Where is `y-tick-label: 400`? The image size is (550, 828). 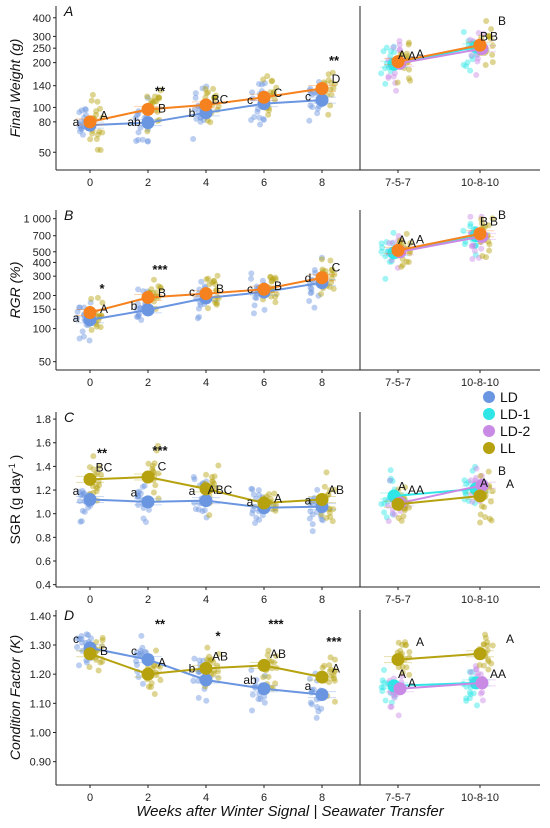 y-tick-label: 400 is located at coordinates (42, 263).